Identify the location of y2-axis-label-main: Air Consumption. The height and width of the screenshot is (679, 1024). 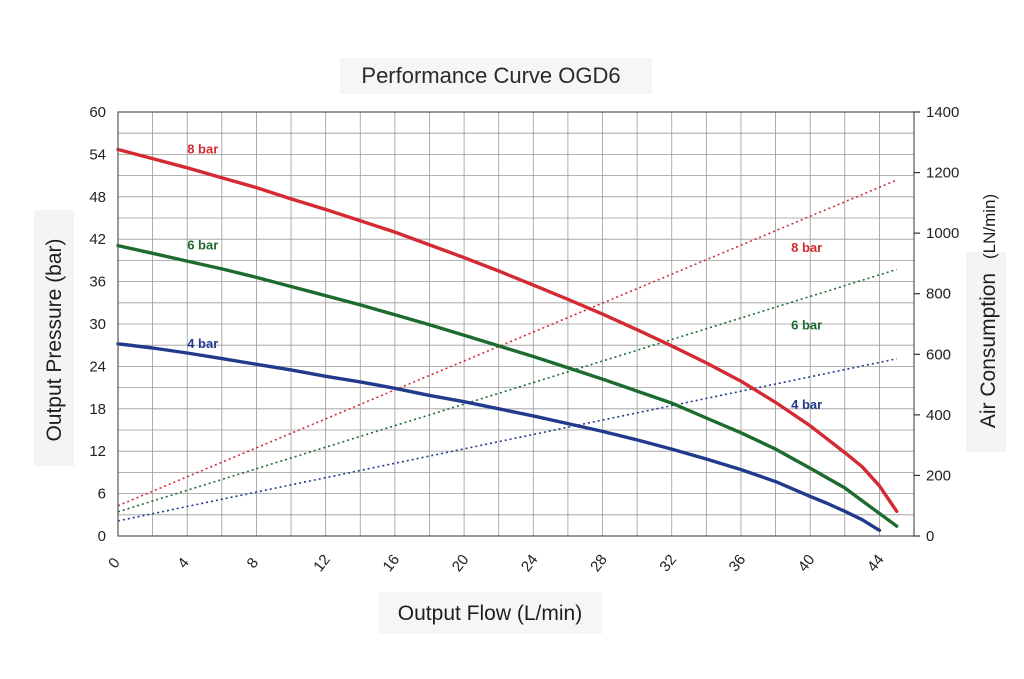
(988, 350).